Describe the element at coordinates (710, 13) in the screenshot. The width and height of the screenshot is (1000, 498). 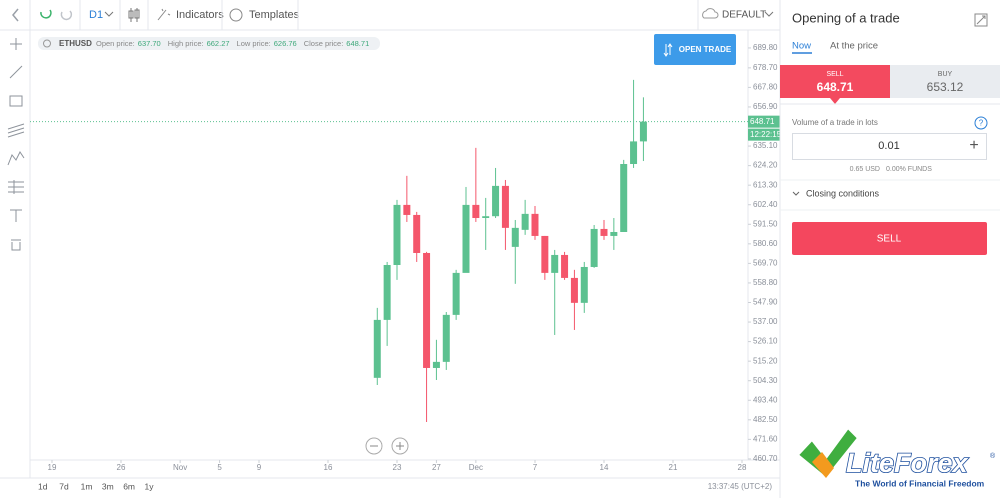
I see `cloud-icon` at that location.